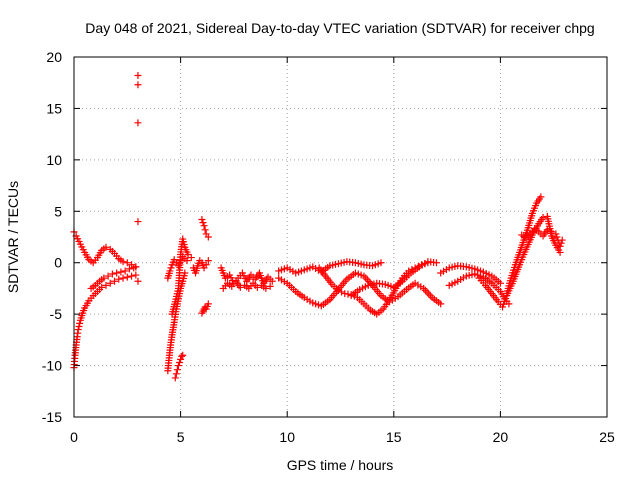 The height and width of the screenshot is (480, 640). I want to click on x-tick-label: 10, so click(287, 437).